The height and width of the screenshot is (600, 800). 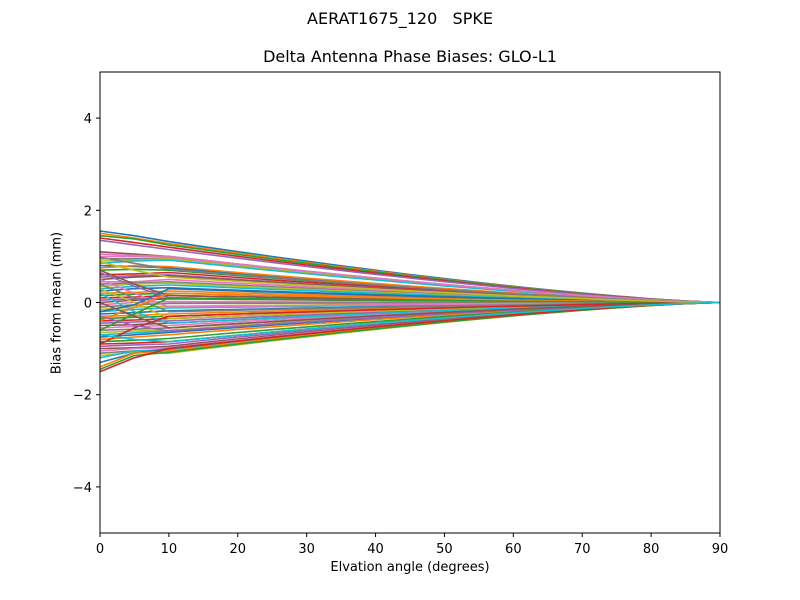 What do you see at coordinates (82, 396) in the screenshot?
I see `y-tick-label: −2` at bounding box center [82, 396].